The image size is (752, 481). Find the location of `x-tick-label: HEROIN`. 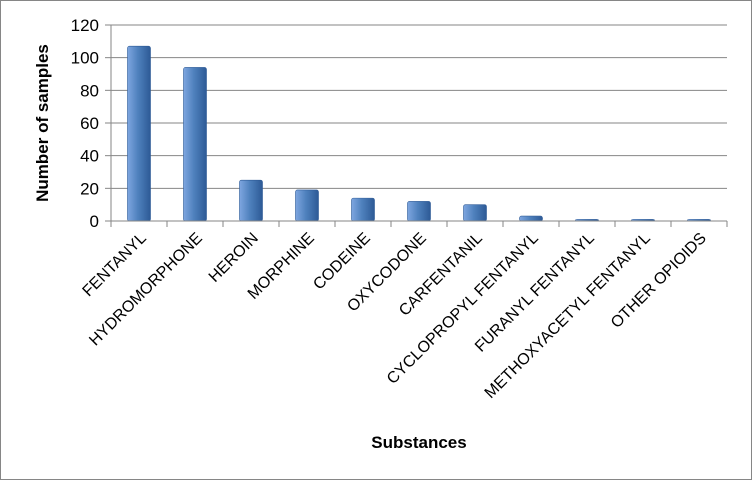

x-tick-label: HEROIN is located at coordinates (234, 258).